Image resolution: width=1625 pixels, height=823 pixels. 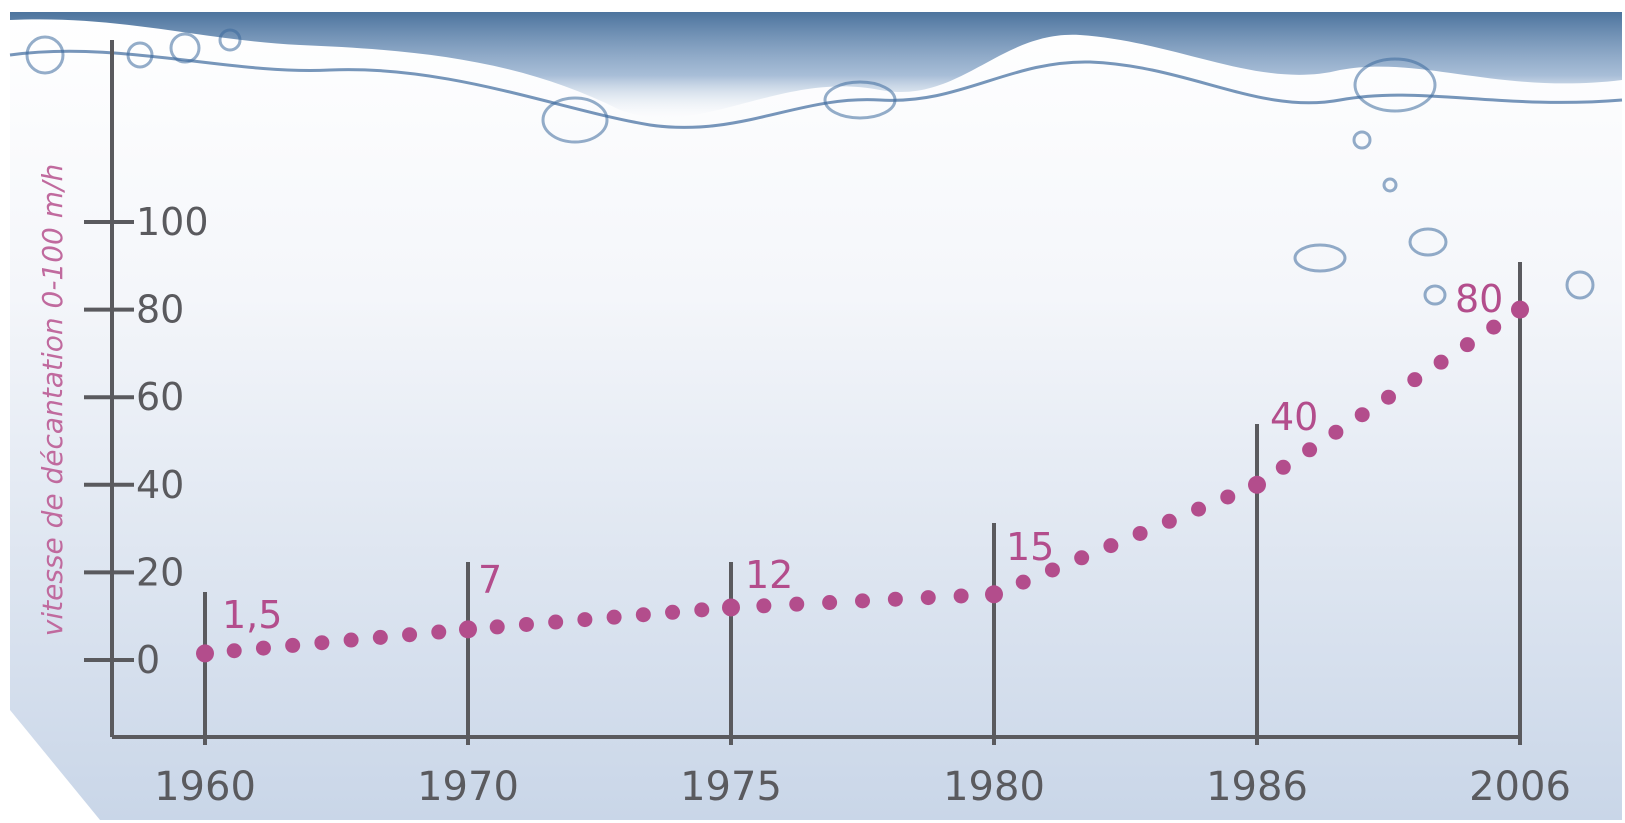 What do you see at coordinates (160, 485) in the screenshot?
I see `y-tick-label: 40` at bounding box center [160, 485].